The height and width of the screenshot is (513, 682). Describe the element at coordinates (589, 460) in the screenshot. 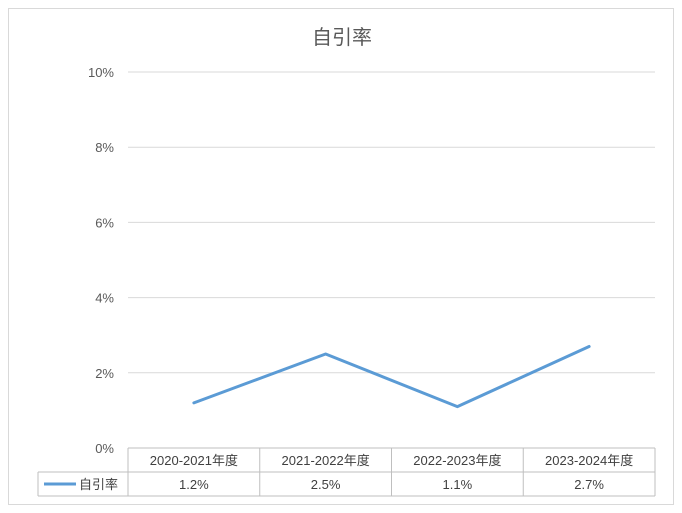

I see `category-label: 2023-2024年度` at that location.